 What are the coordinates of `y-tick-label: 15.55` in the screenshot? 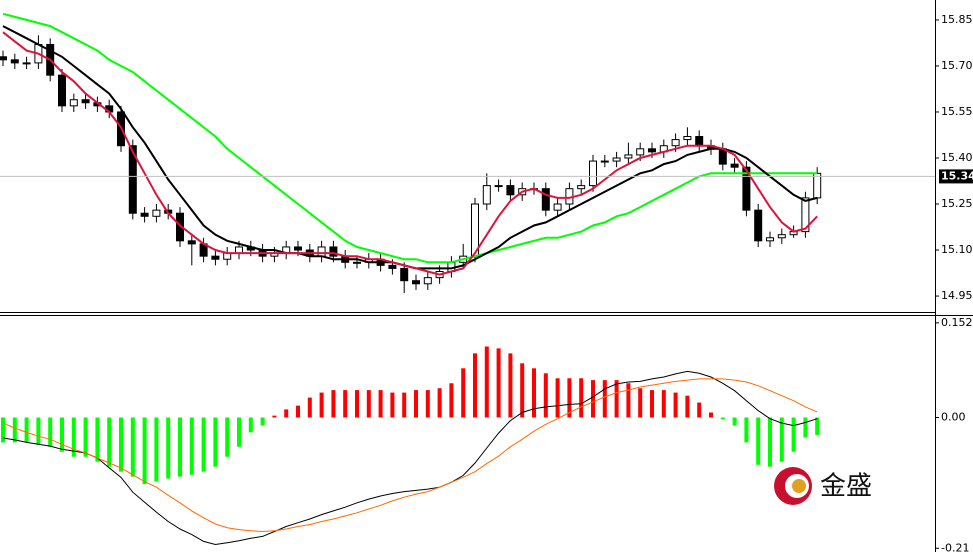 It's located at (957, 111).